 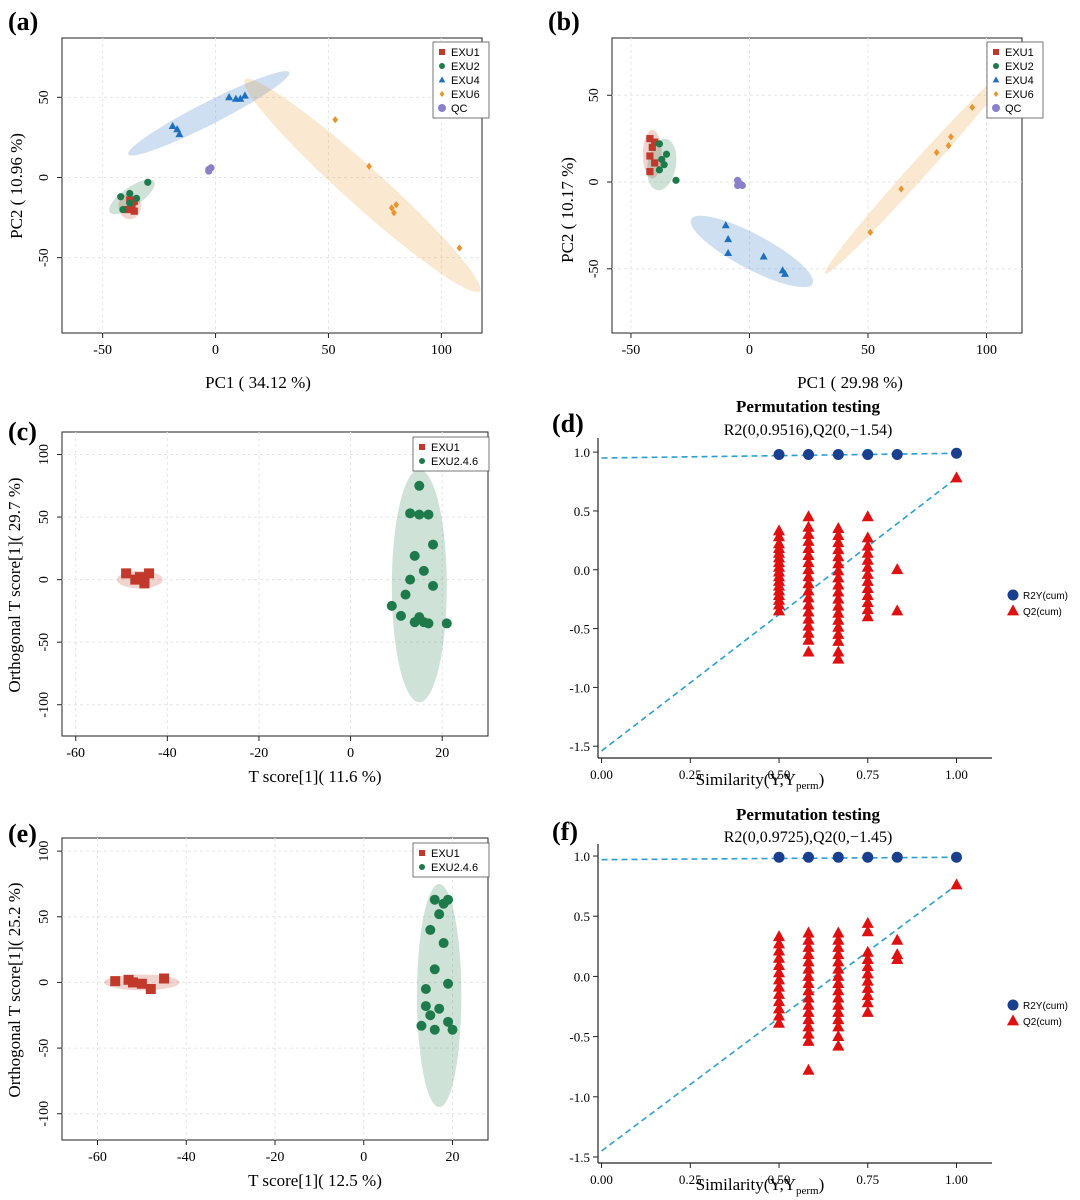 I want to click on y-tick-label: -0.5, so click(x=579, y=629).